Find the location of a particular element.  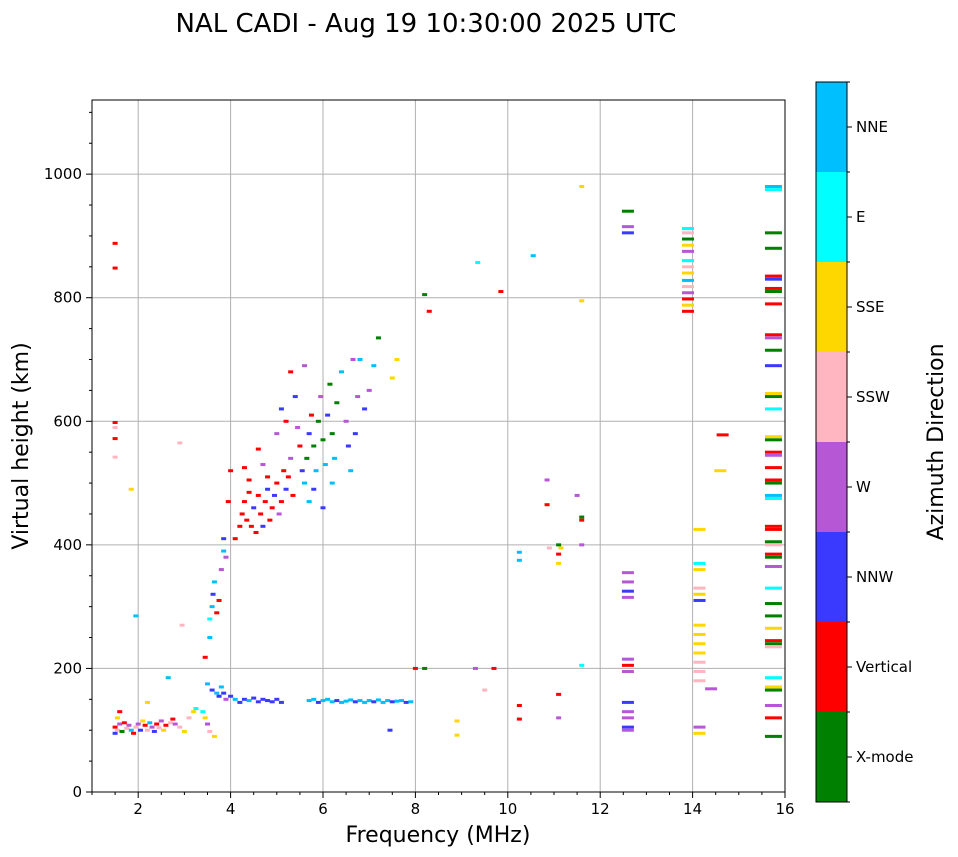

colorbar-segment is located at coordinates (831, 397).